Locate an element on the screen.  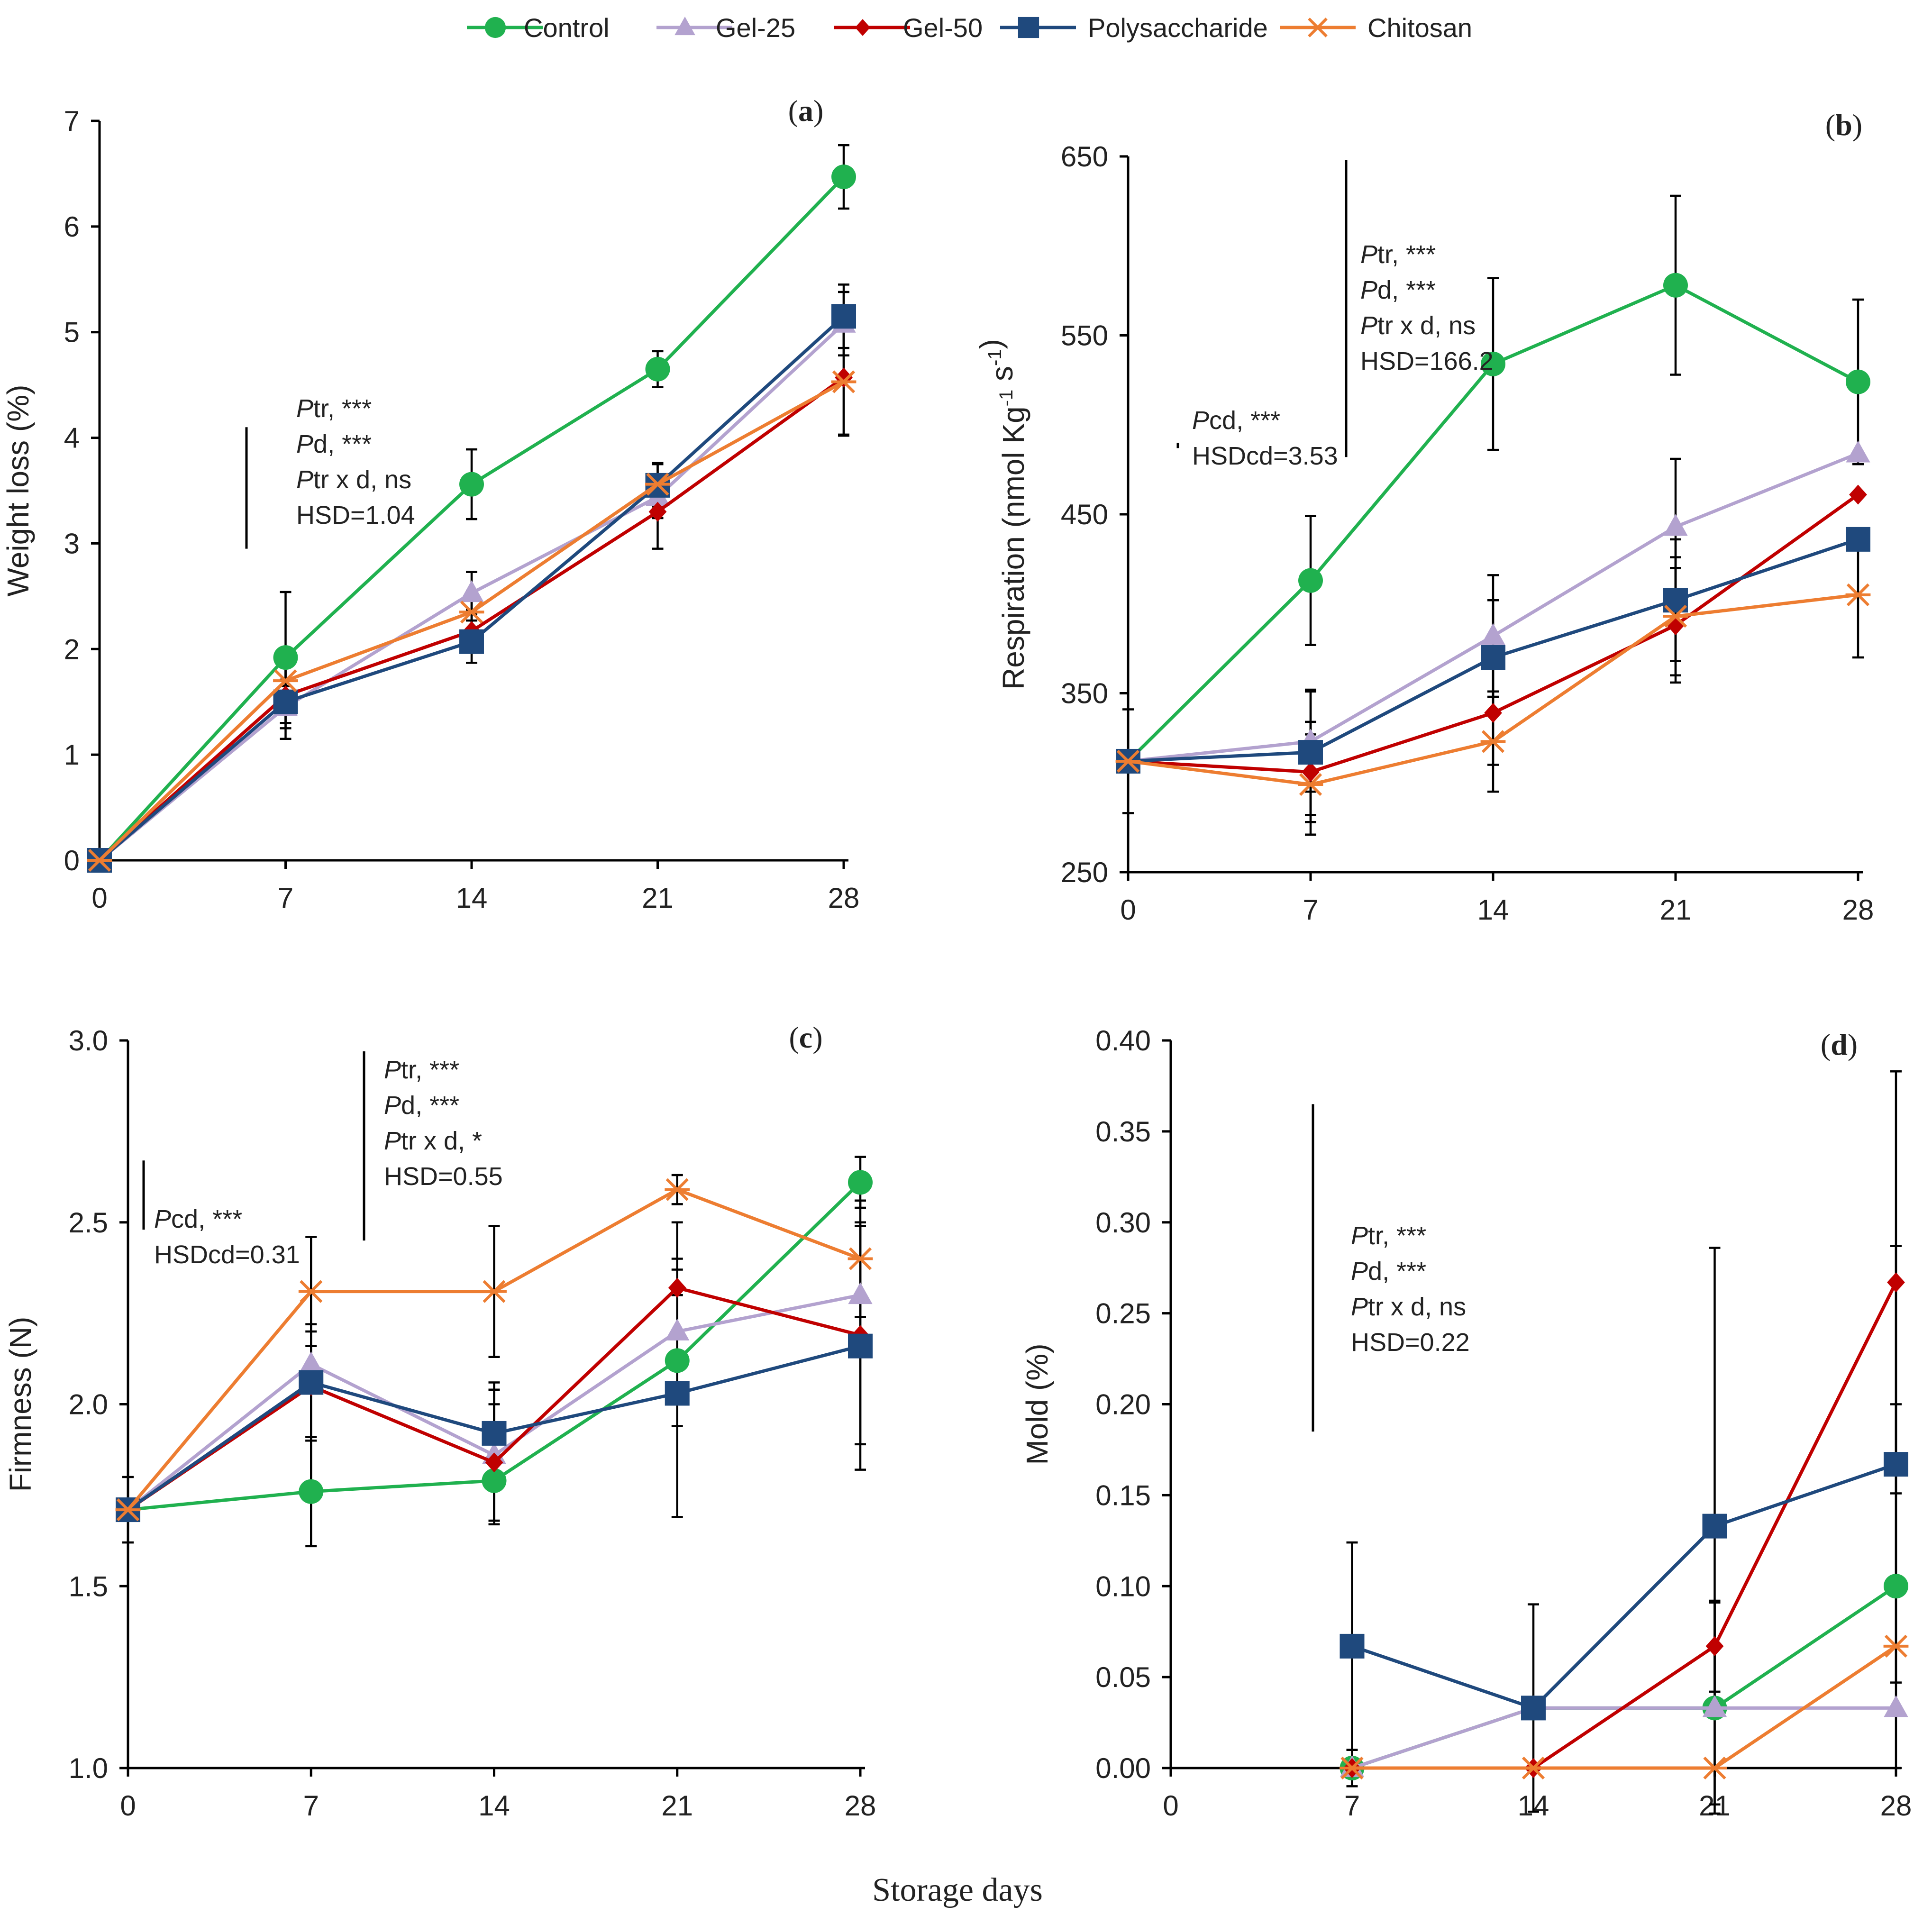
legend-marker-chitosan is located at coordinates (1318, 28).